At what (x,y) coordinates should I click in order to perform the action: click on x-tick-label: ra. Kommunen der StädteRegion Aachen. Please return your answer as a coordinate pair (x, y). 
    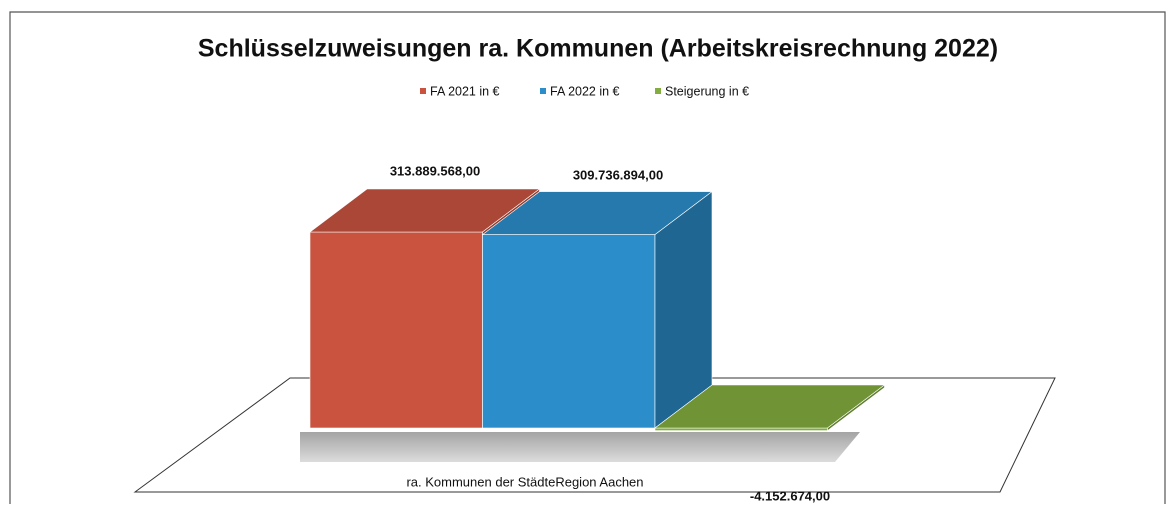
    Looking at the image, I should click on (524, 481).